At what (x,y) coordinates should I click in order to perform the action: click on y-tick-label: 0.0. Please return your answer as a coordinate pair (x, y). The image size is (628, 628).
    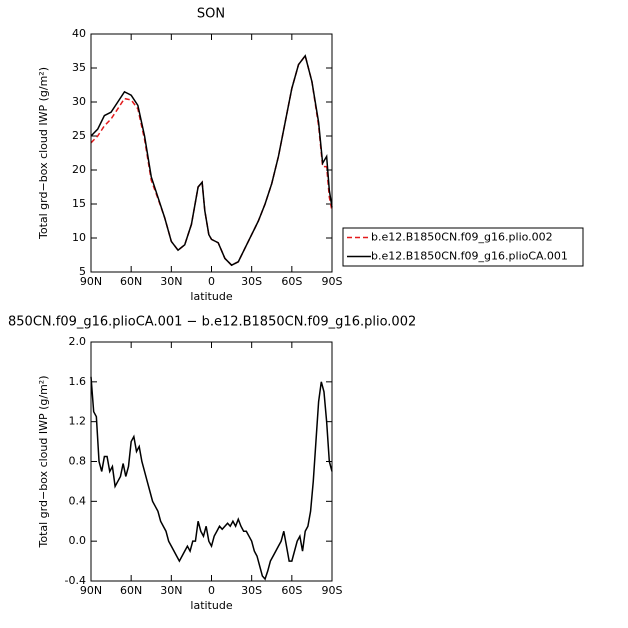
    Looking at the image, I should click on (78, 540).